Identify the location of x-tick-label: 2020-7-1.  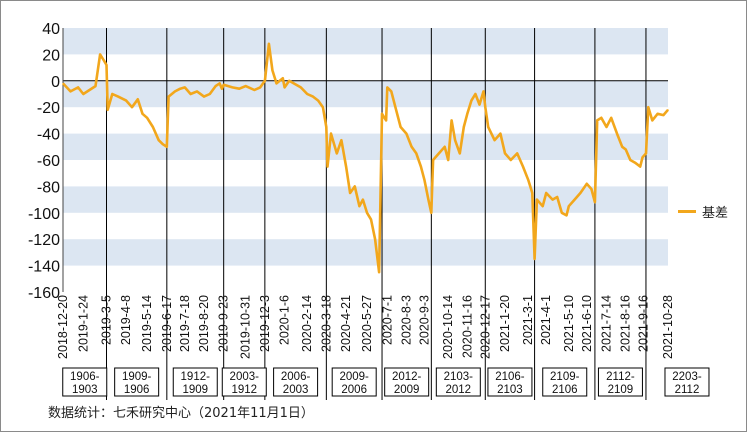
(387, 320).